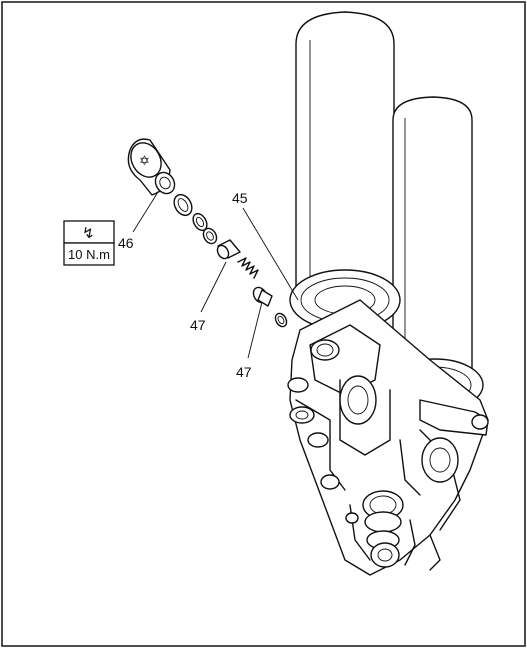 This screenshot has height=650, width=527. I want to click on star-icon: ✡, so click(144, 160).